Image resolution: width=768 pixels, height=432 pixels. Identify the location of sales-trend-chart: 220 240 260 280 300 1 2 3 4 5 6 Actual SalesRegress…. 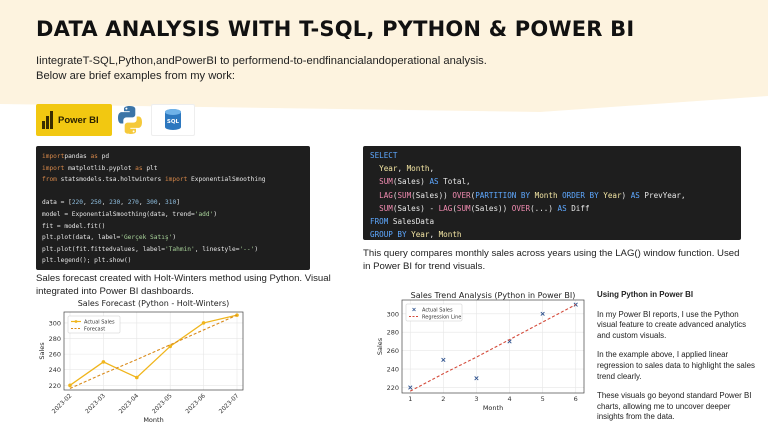
(480, 351).